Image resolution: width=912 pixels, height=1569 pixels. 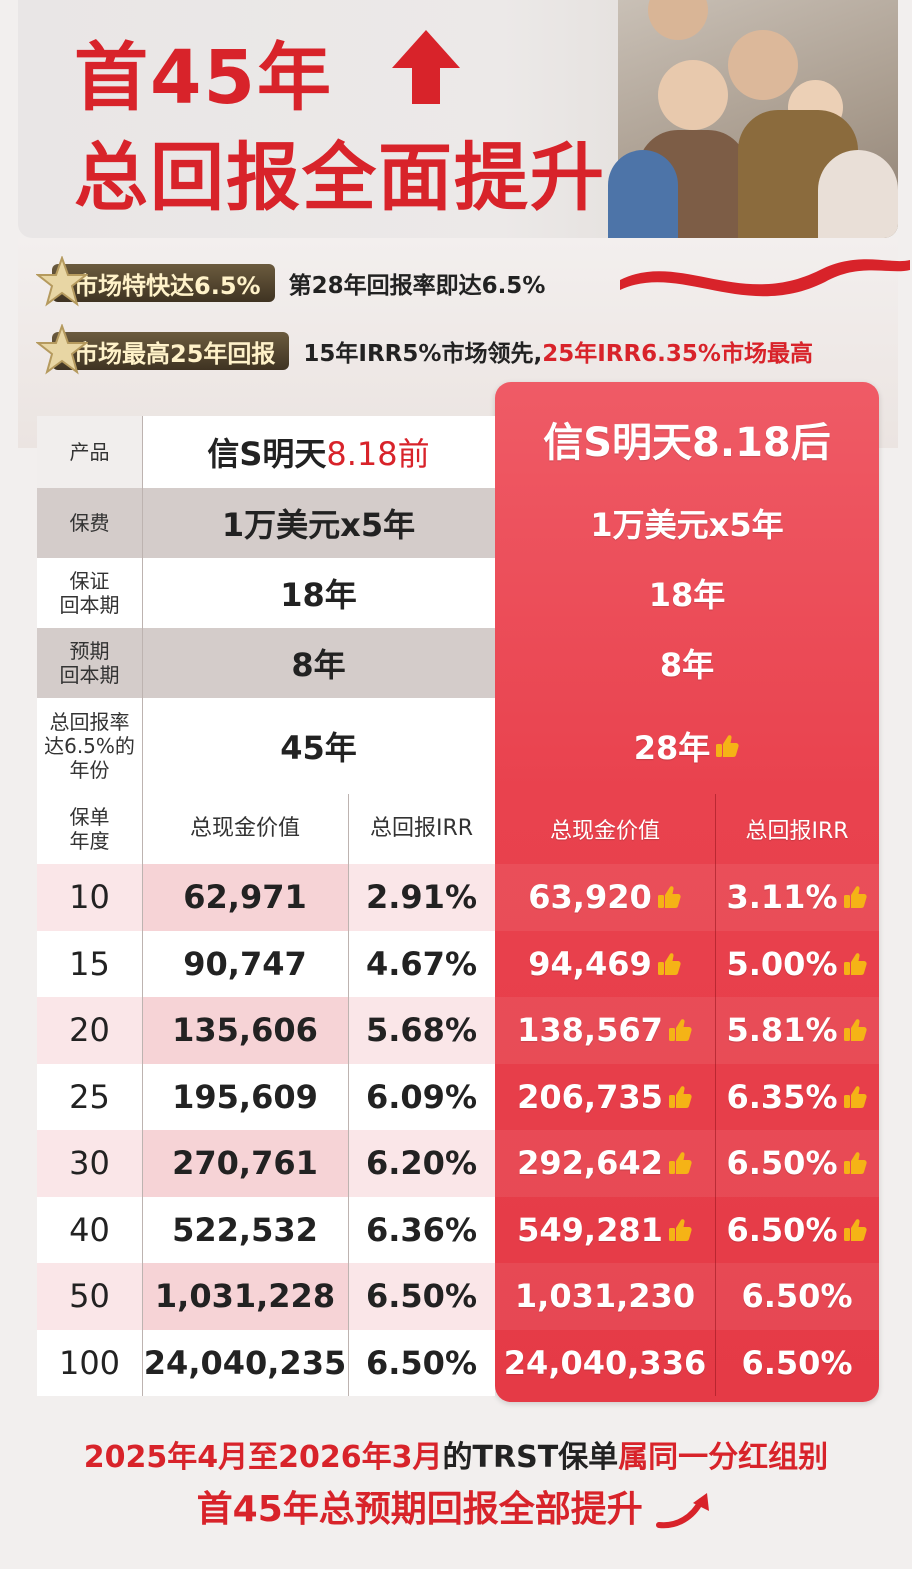 What do you see at coordinates (782, 897) in the screenshot?
I see `row-after-irr-text: 3.11%` at bounding box center [782, 897].